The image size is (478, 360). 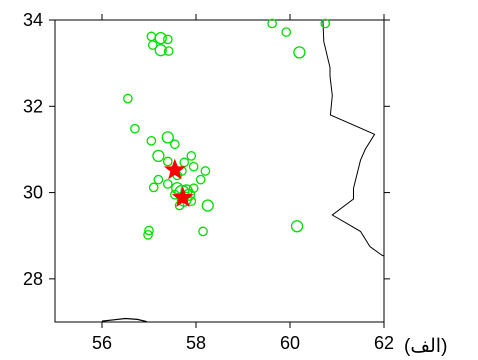 I want to click on x-tick-label: 58, so click(x=196, y=343).